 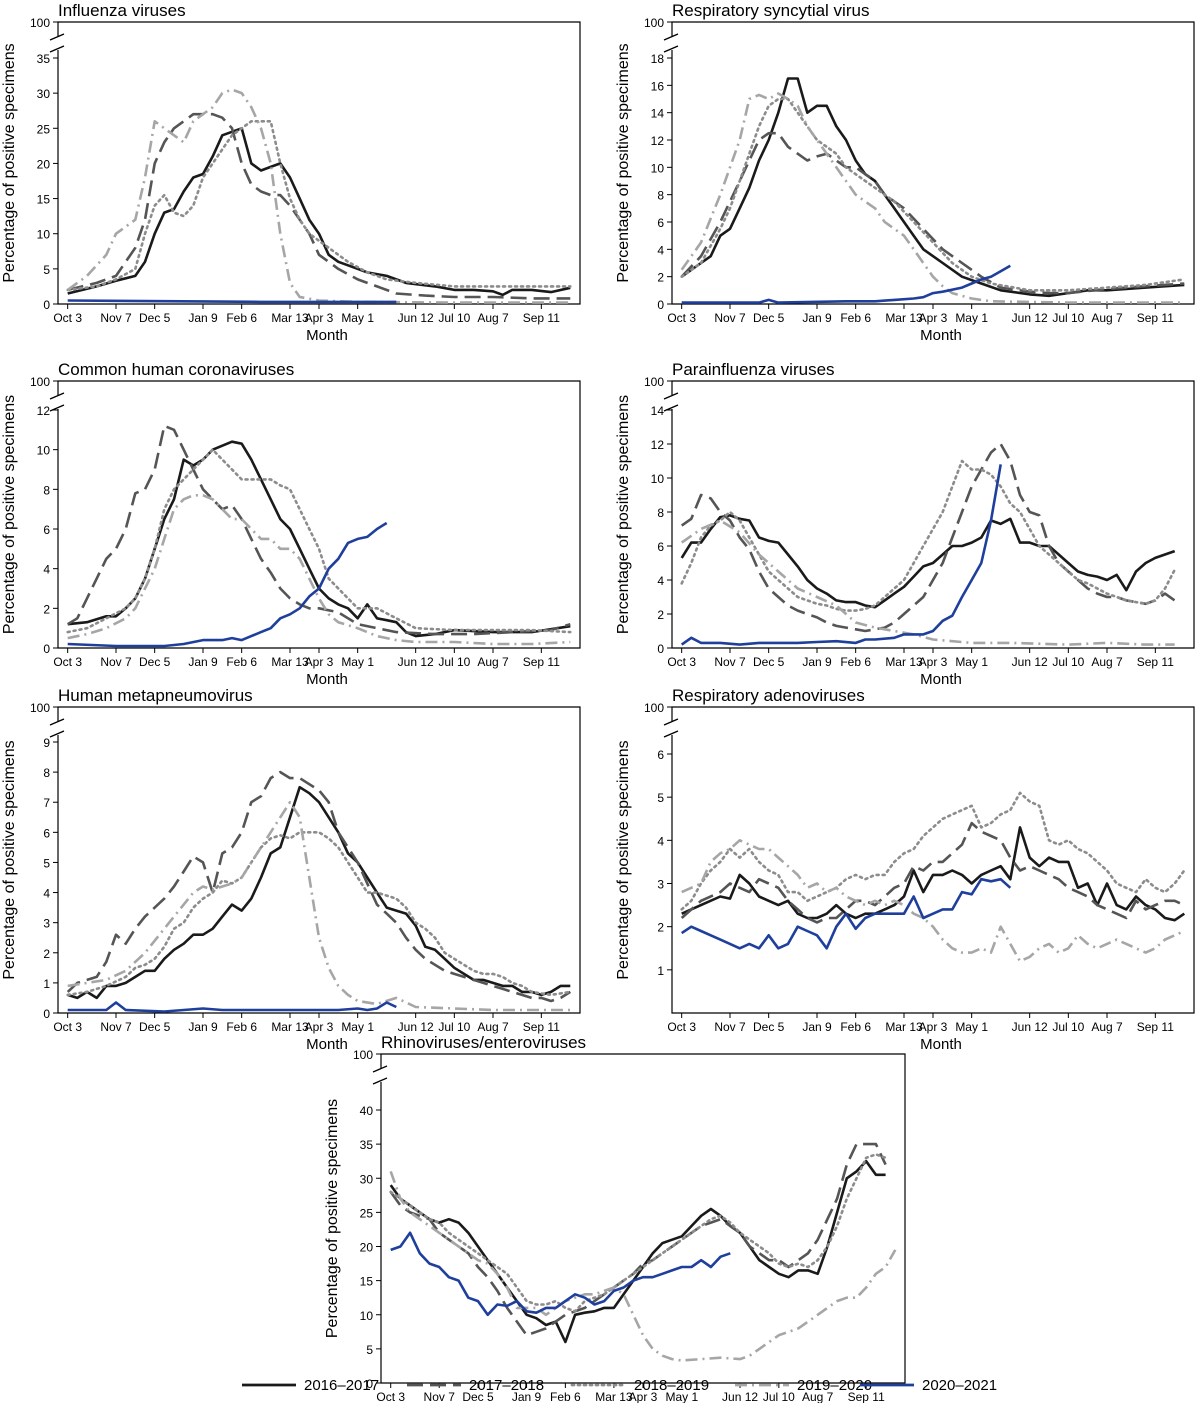 What do you see at coordinates (660, 971) in the screenshot?
I see `y-tick-label: 1` at bounding box center [660, 971].